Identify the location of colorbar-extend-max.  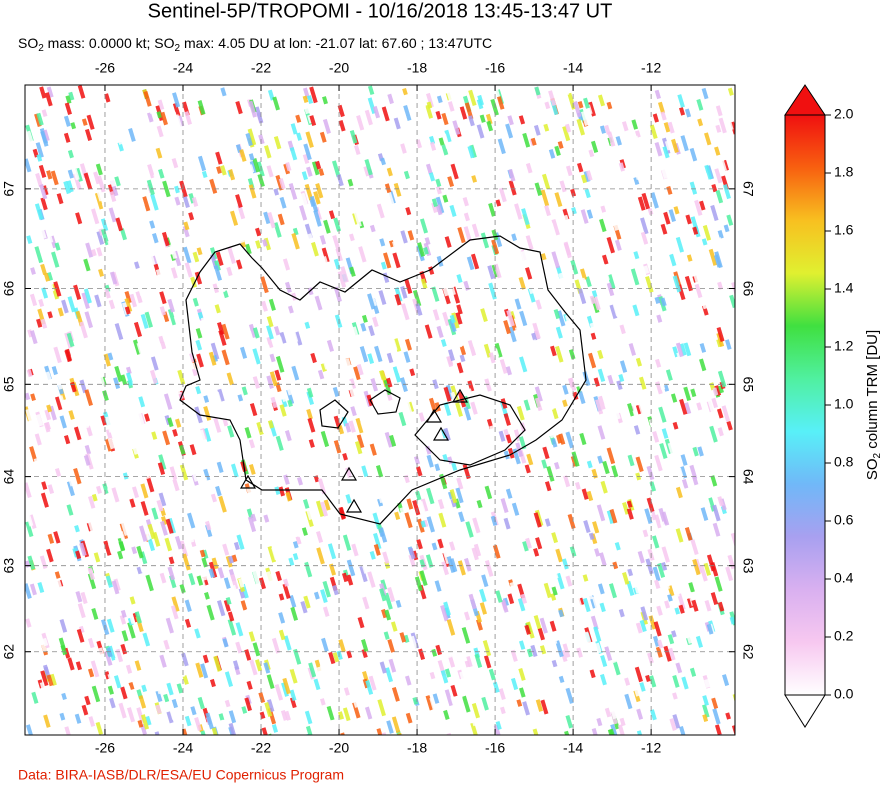
(805, 100).